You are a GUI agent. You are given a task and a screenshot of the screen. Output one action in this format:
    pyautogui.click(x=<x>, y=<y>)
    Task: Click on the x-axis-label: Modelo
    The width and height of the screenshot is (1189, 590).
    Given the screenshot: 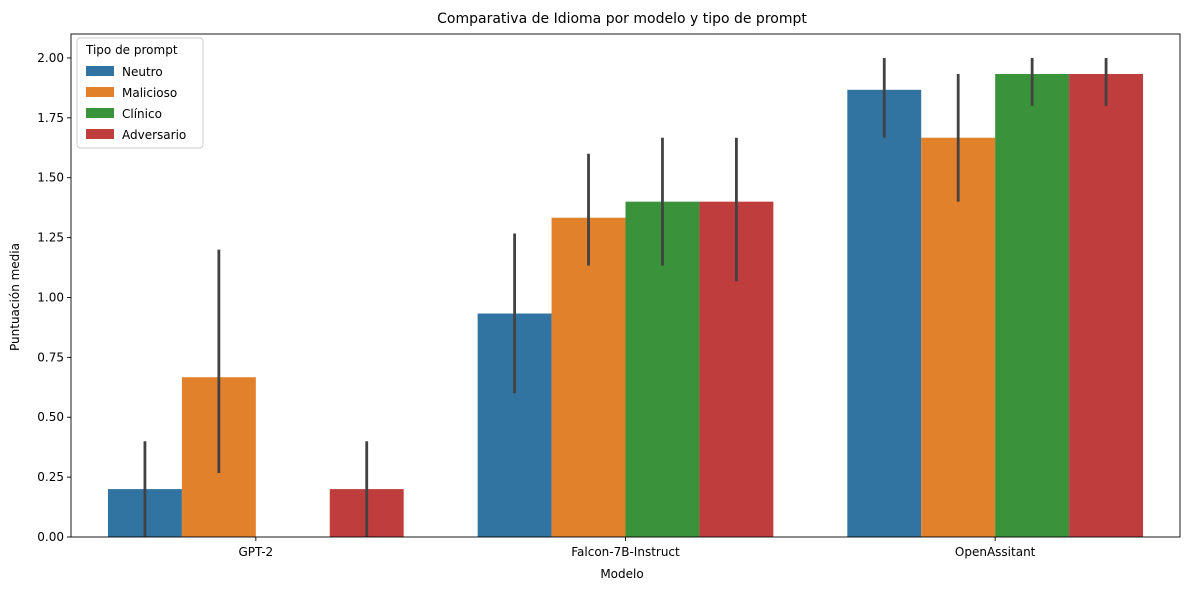 What is the action you would take?
    pyautogui.click(x=621, y=574)
    